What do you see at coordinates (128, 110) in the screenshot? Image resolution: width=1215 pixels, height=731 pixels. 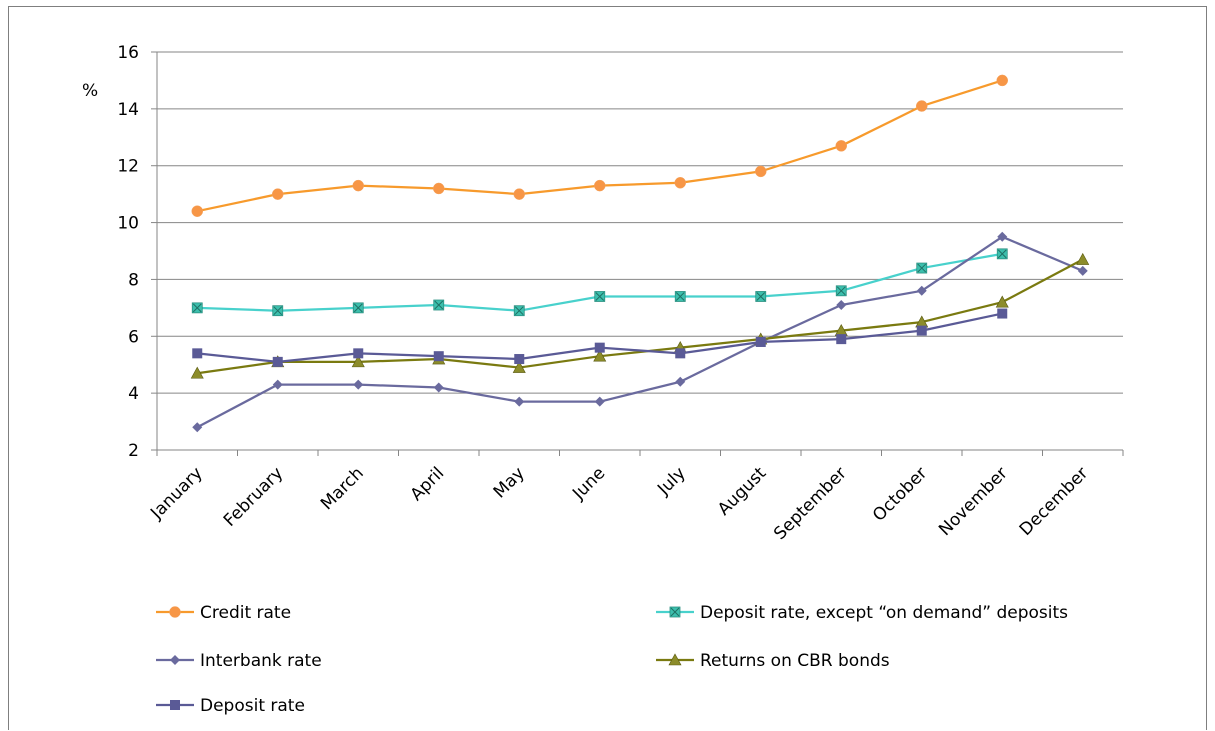 I see `y-tick-label: 14` at bounding box center [128, 110].